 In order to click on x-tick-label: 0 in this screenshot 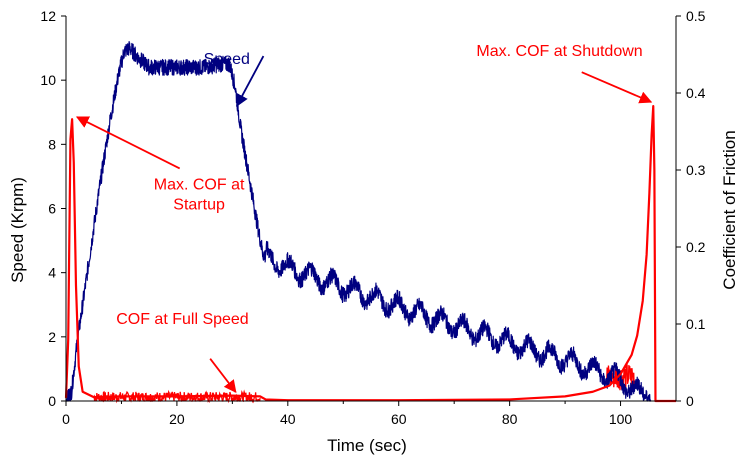, I will do `click(66, 419)`.